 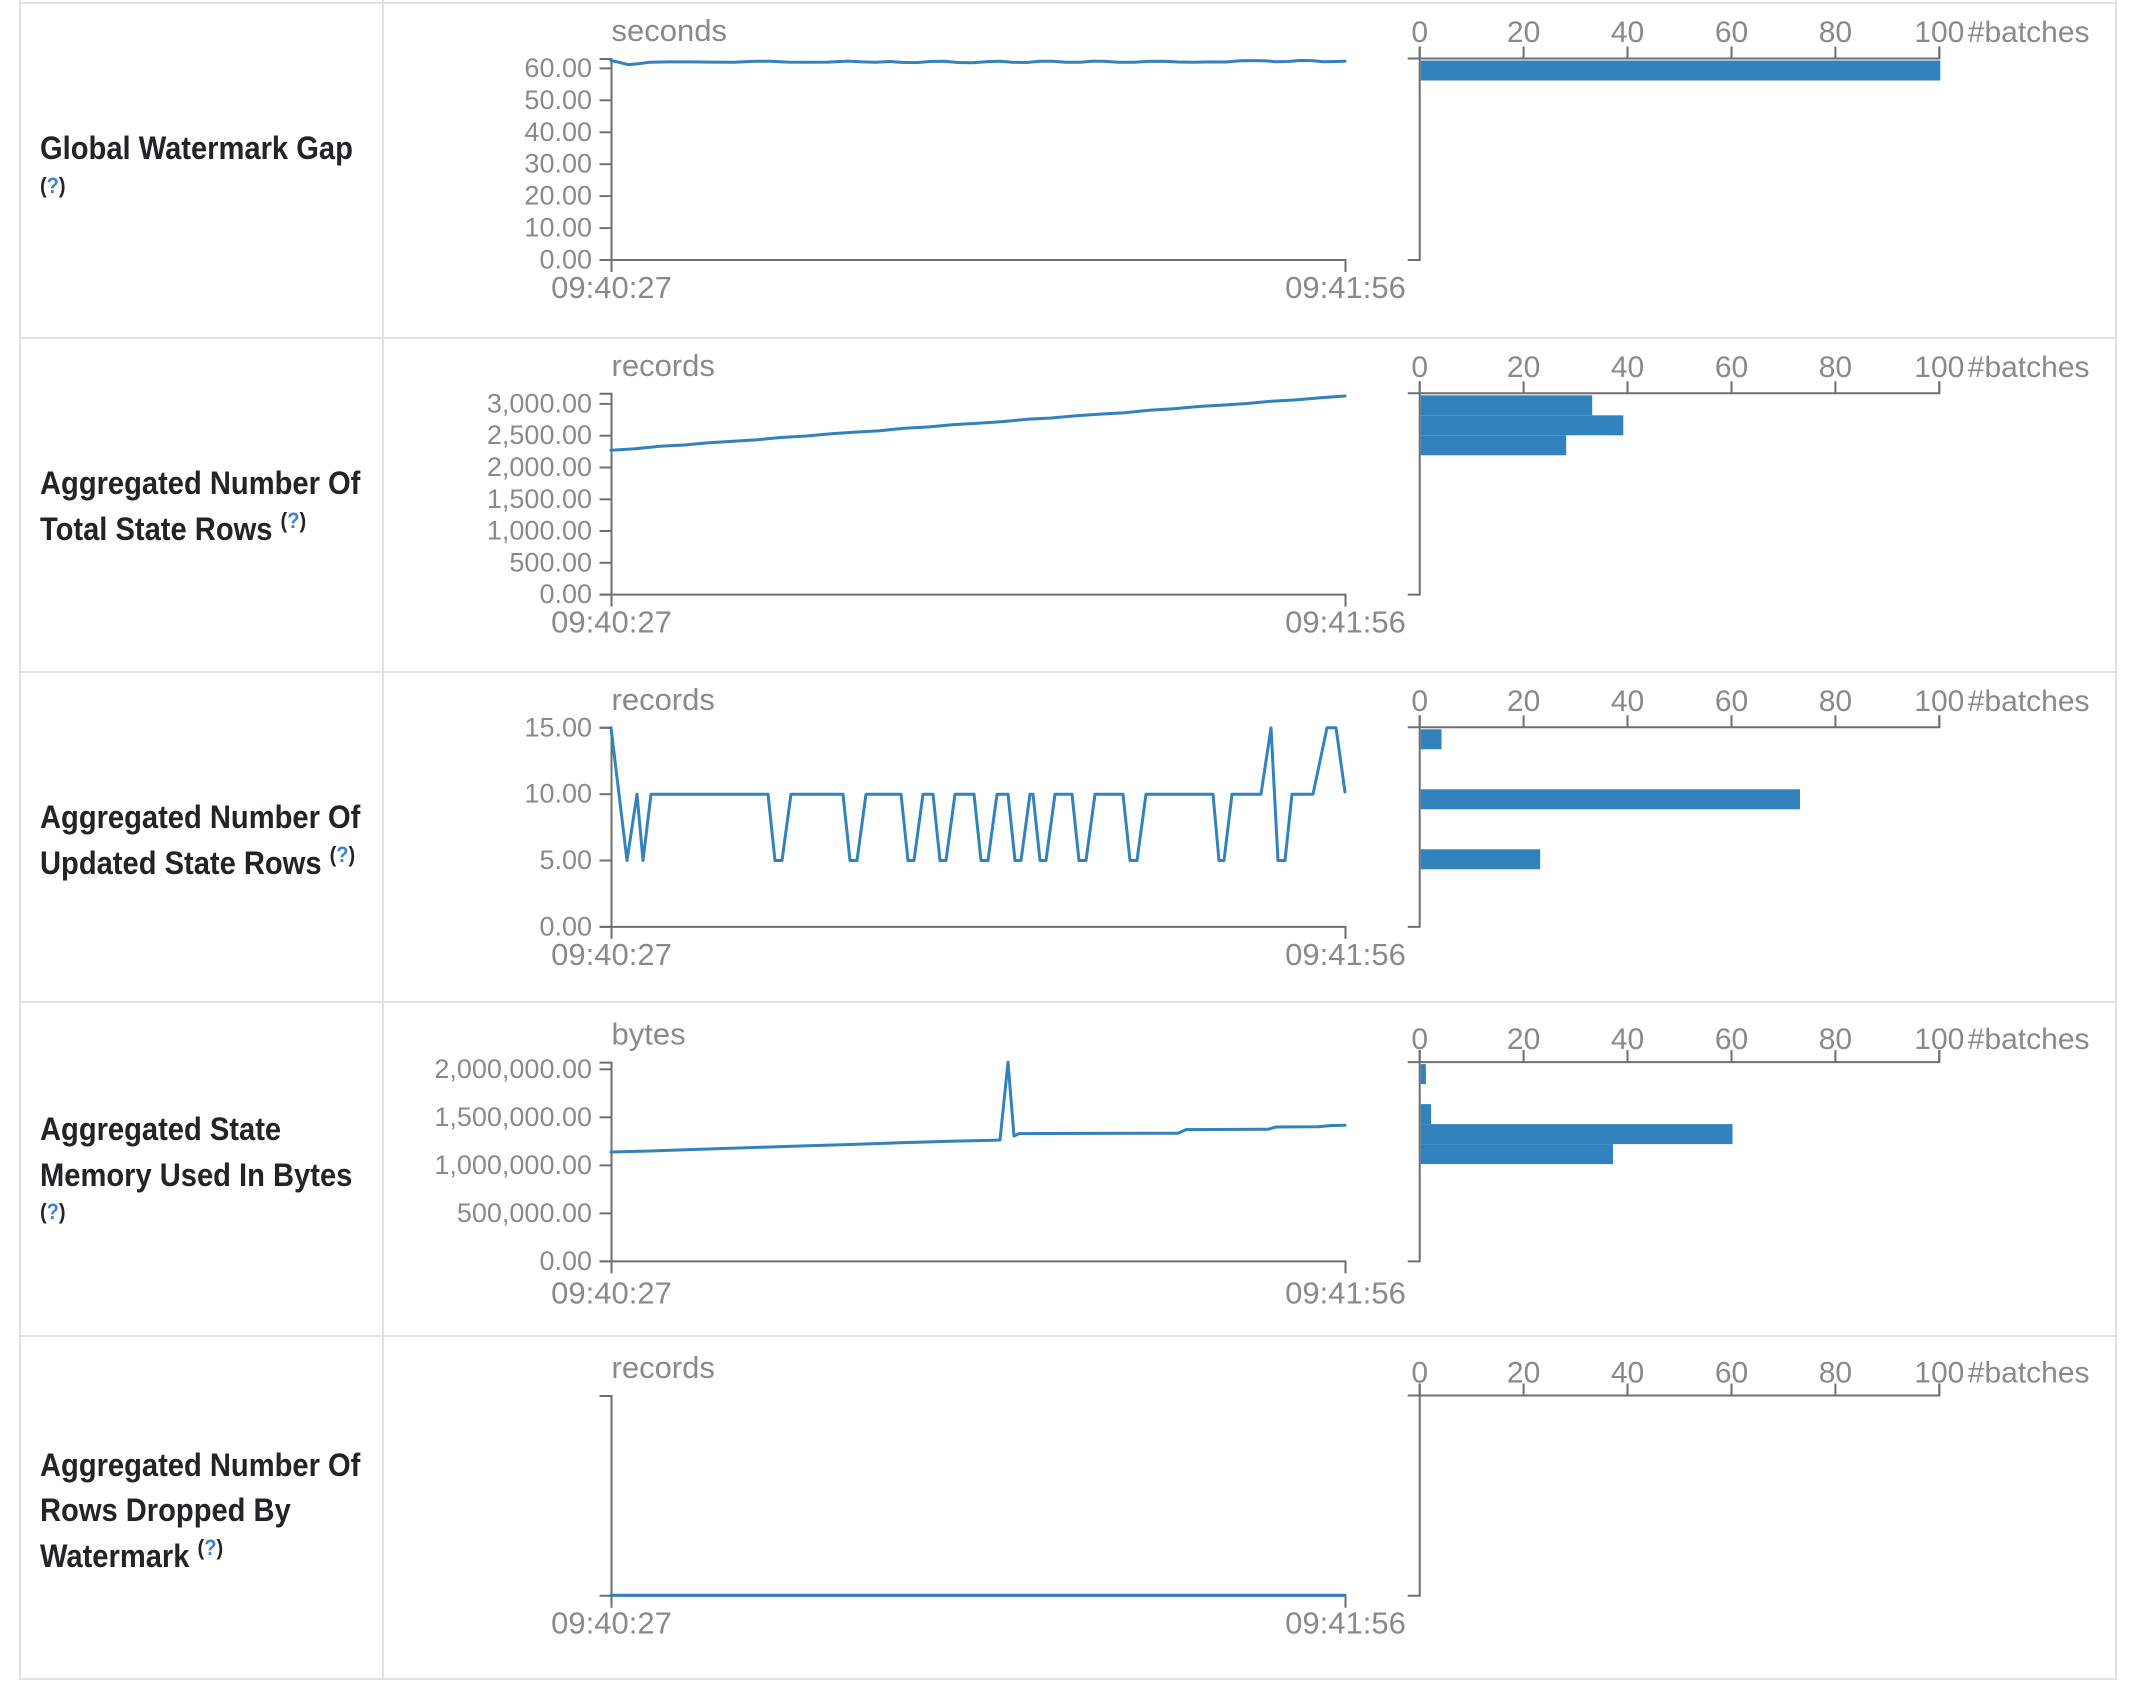 I want to click on svg-text: 2,000.00, so click(x=539, y=467).